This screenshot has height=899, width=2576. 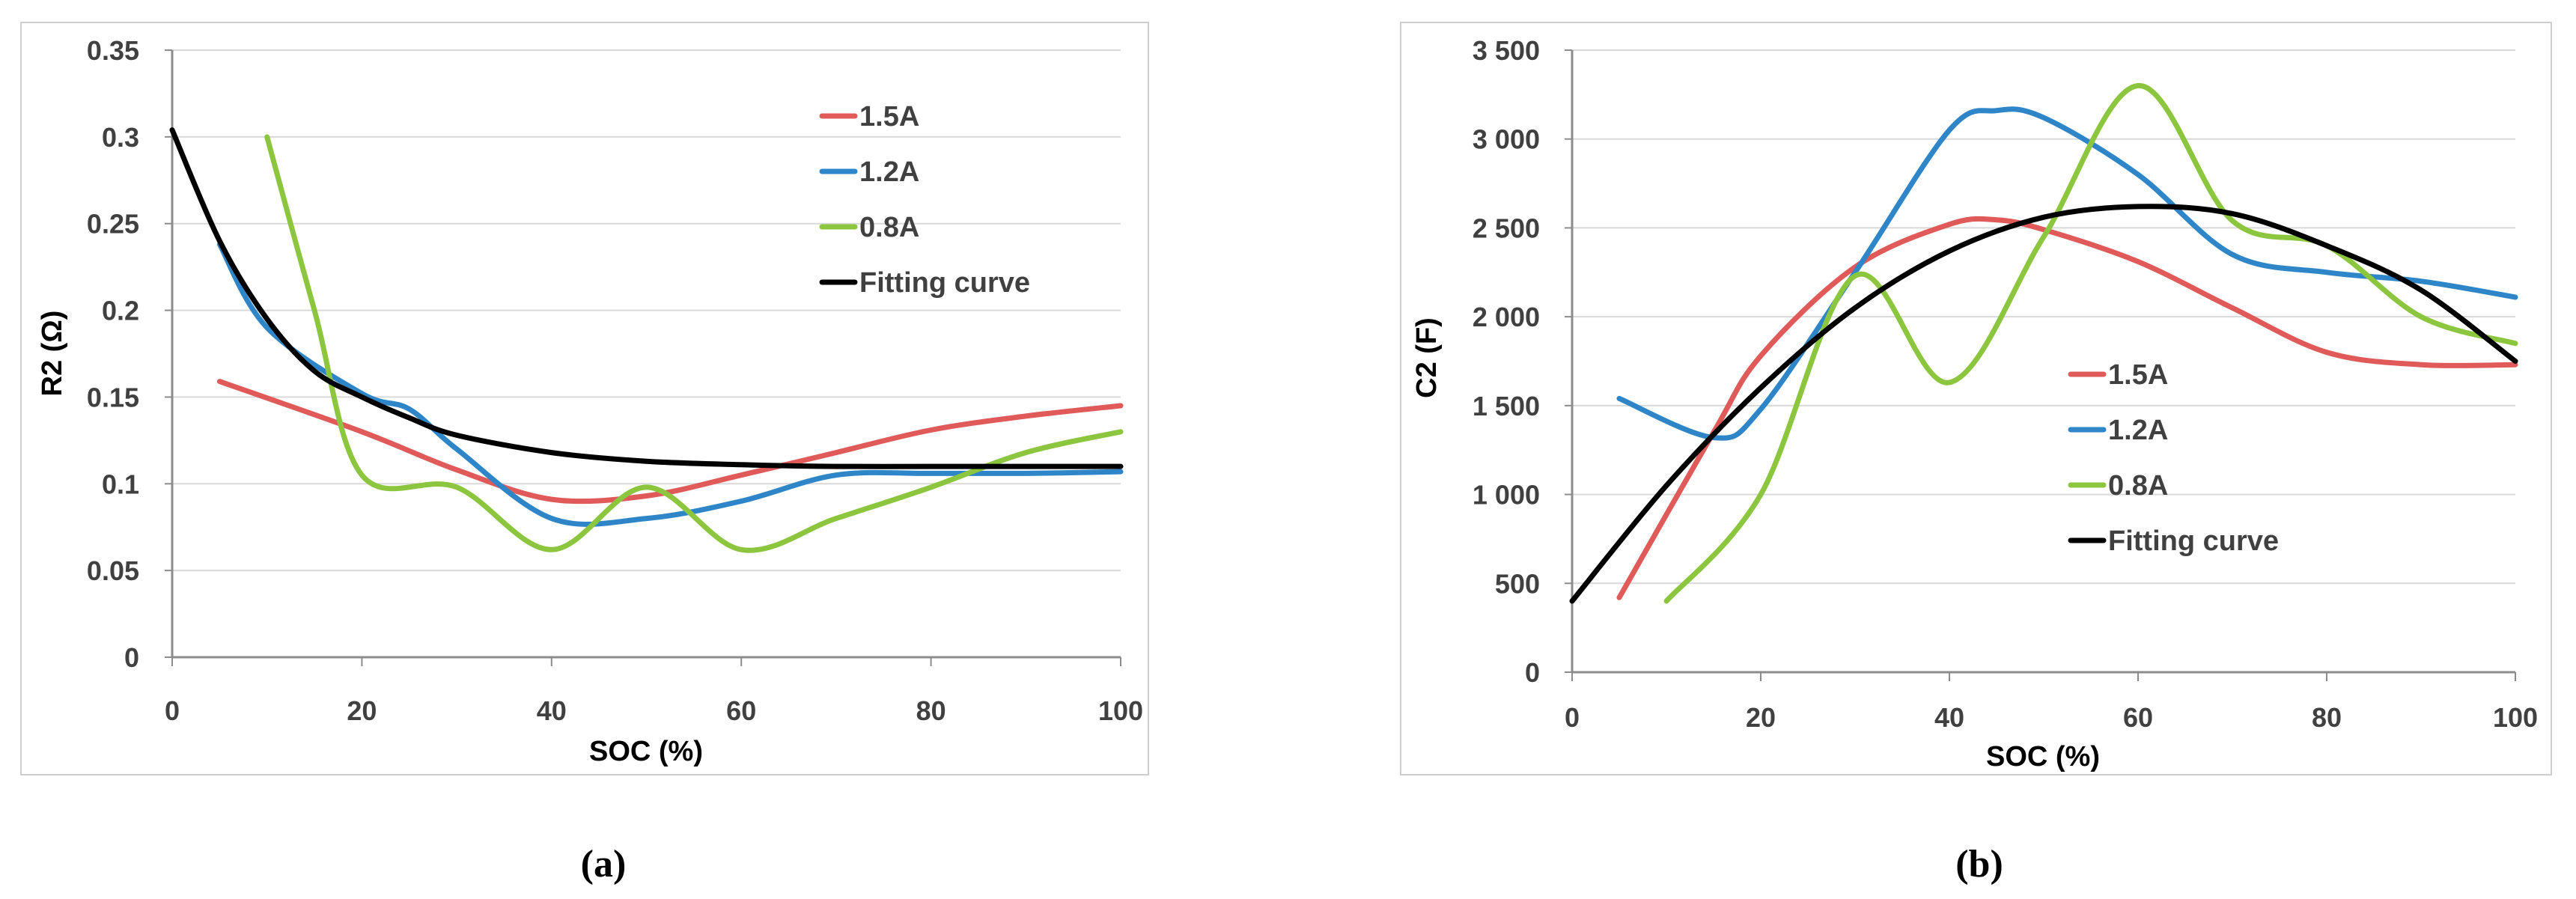 I want to click on b-y-tick-label: 1 000, so click(x=1506, y=495).